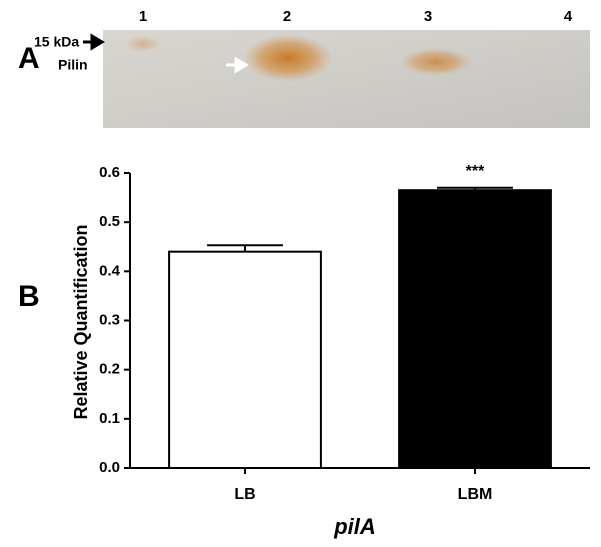 This screenshot has width=601, height=547. I want to click on y-tick-label: 0.6, so click(109, 172).